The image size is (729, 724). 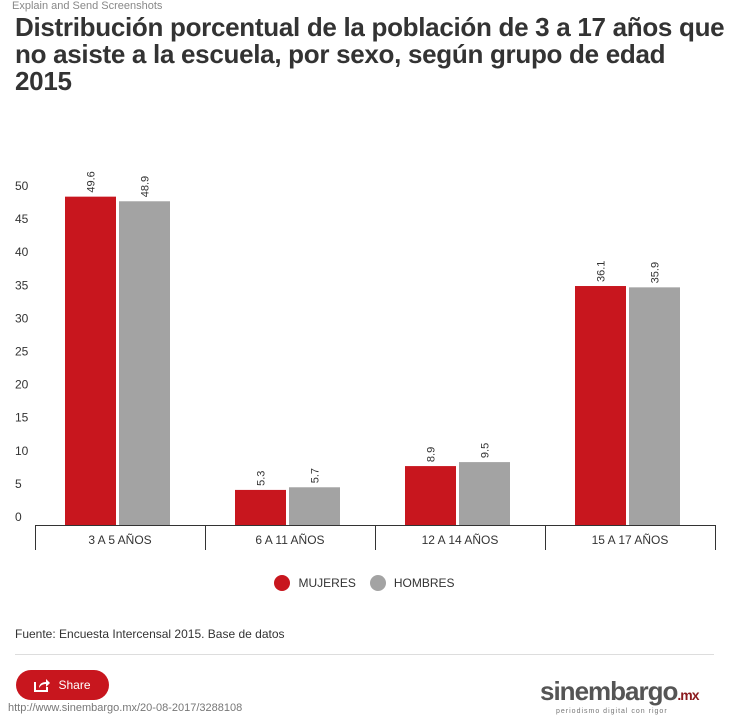 I want to click on y-tick-label: 35, so click(x=22, y=285).